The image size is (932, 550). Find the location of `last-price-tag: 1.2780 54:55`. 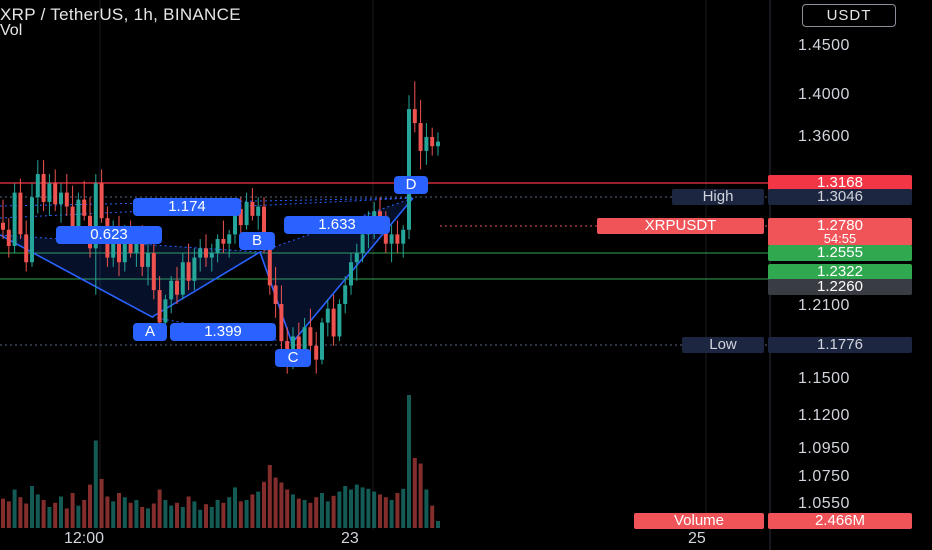

last-price-tag: 1.2780 54:55 is located at coordinates (840, 232).